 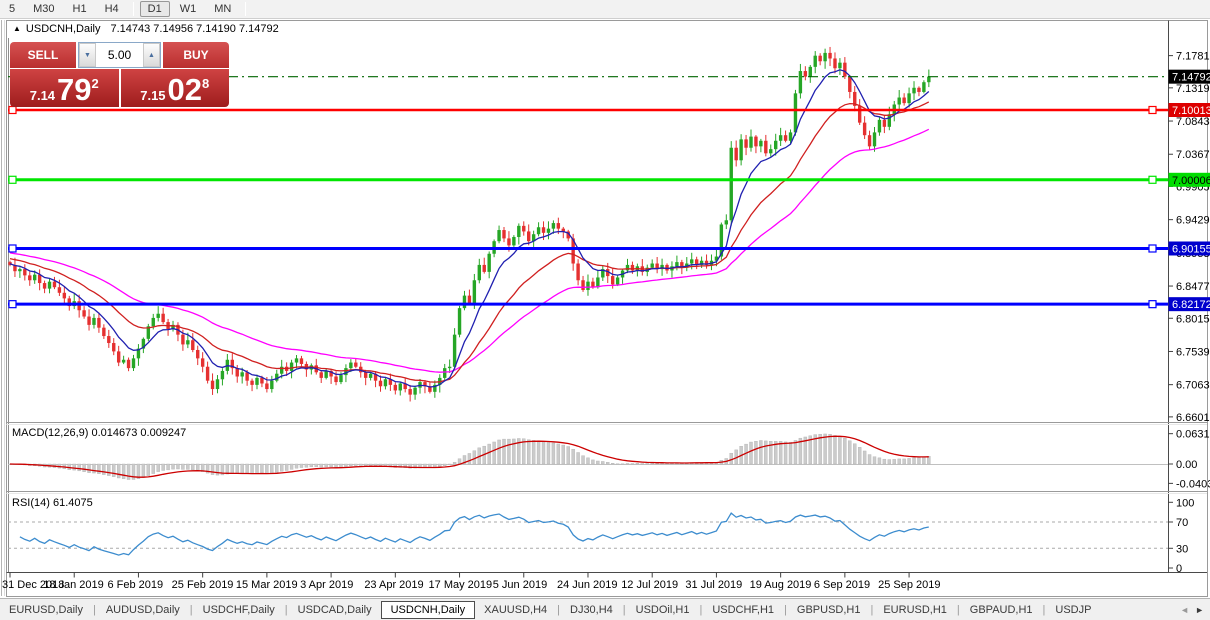 What do you see at coordinates (1193, 435) in the screenshot?
I see `svg-text: 0.063184` at bounding box center [1193, 435].